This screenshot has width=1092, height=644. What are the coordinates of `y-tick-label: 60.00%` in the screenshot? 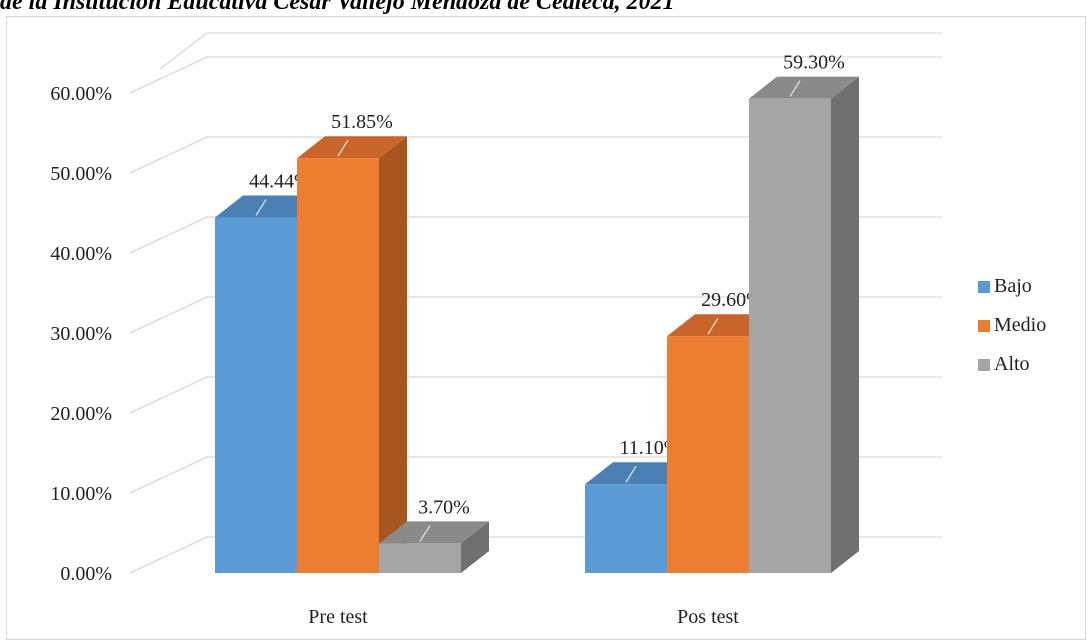 It's located at (81, 94).